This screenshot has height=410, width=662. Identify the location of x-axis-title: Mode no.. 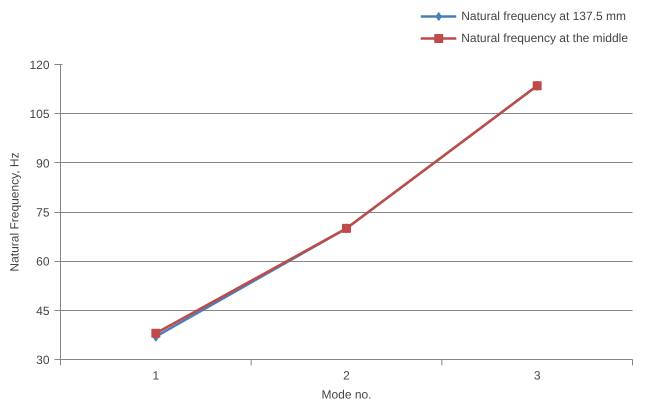
(346, 395).